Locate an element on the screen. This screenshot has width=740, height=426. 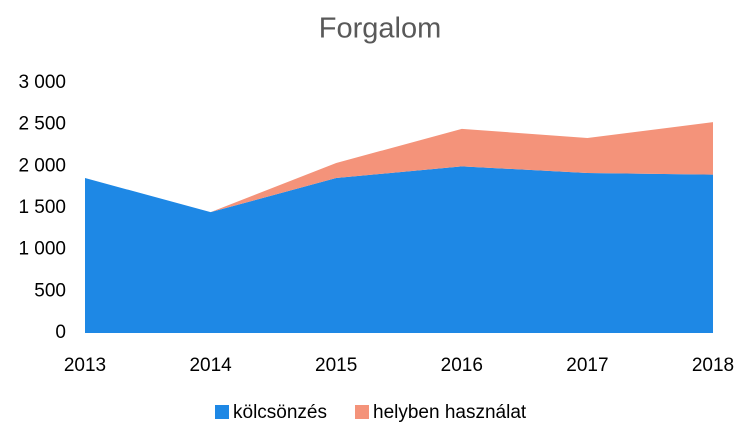
x-tick-label: 2013 is located at coordinates (85, 365).